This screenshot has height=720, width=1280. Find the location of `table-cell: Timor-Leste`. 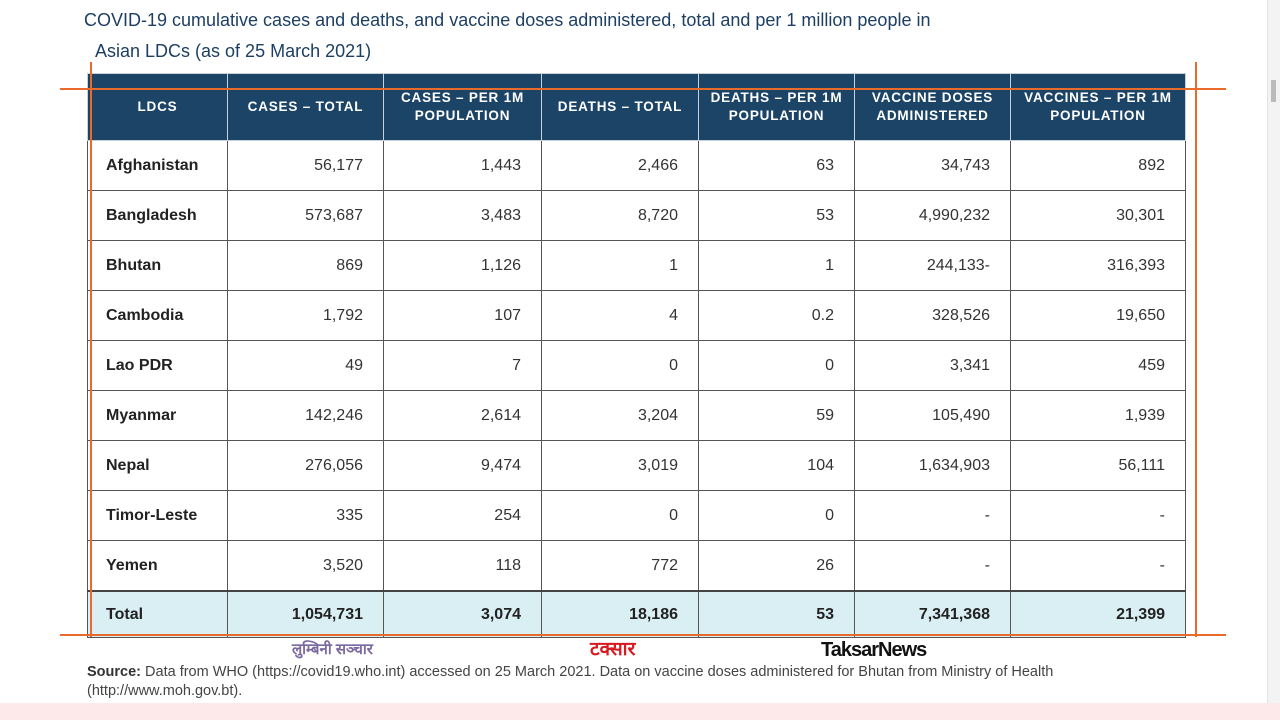

table-cell: Timor-Leste is located at coordinates (157, 515).